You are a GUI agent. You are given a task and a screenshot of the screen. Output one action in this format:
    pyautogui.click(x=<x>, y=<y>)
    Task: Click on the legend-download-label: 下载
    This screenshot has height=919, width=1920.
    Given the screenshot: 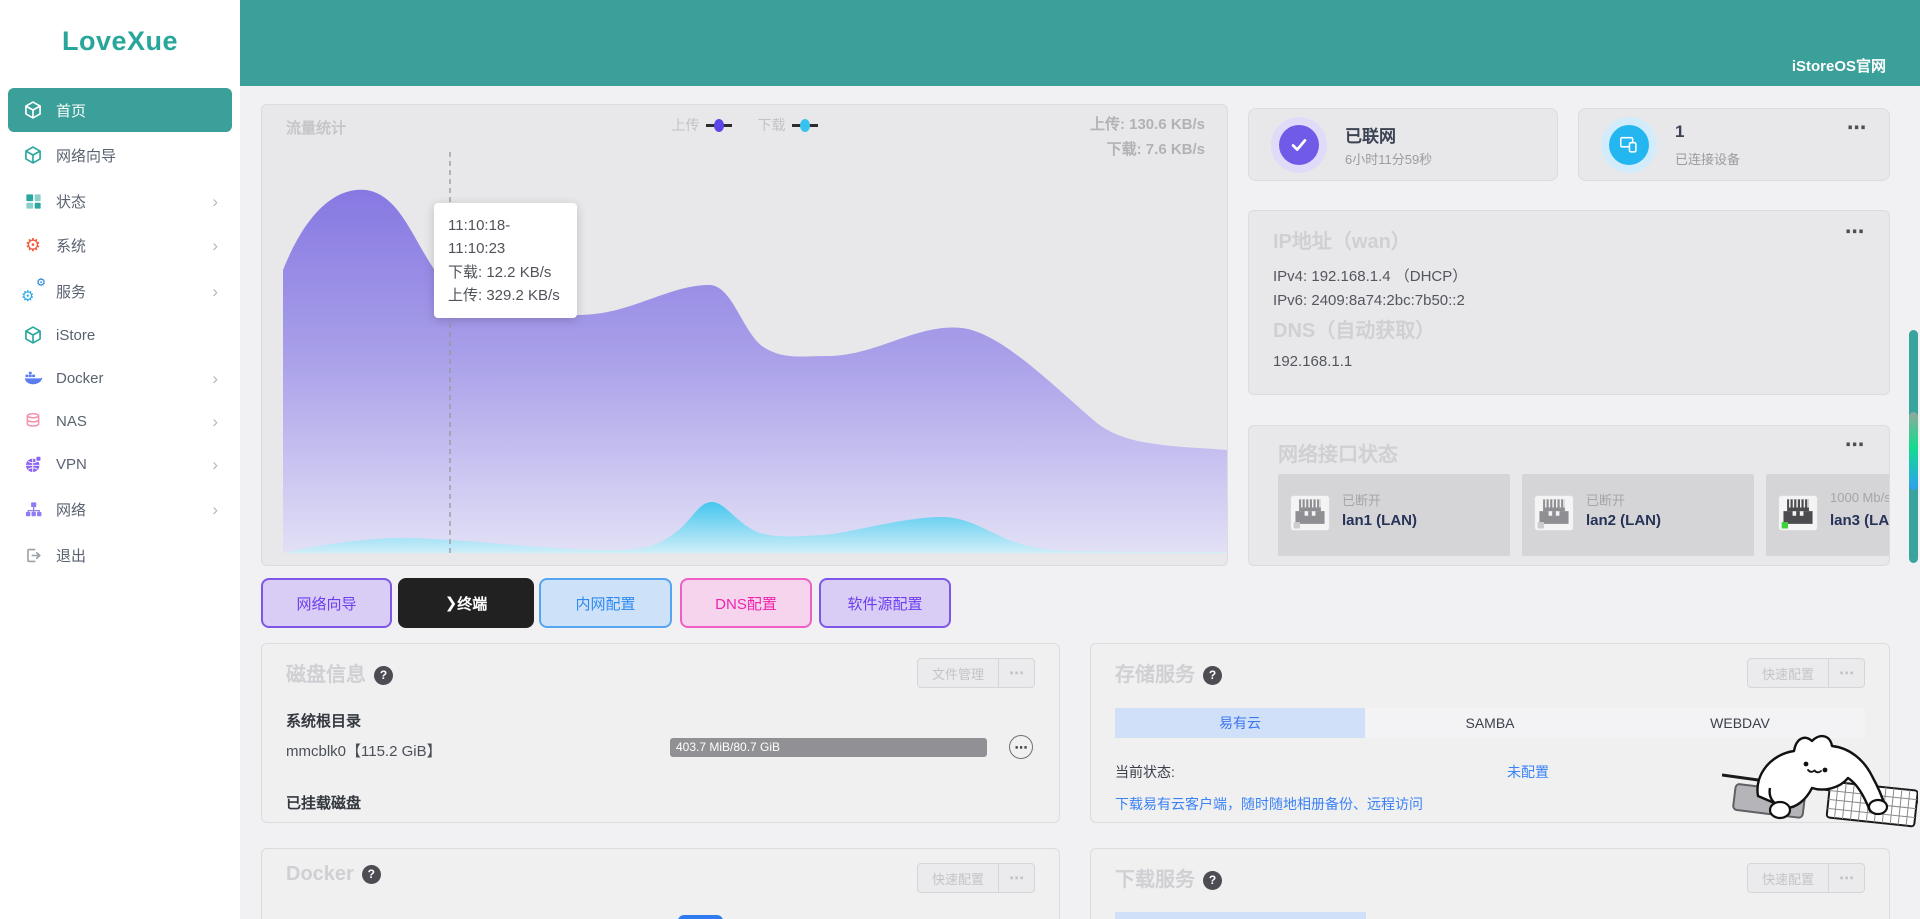 What is the action you would take?
    pyautogui.click(x=771, y=125)
    